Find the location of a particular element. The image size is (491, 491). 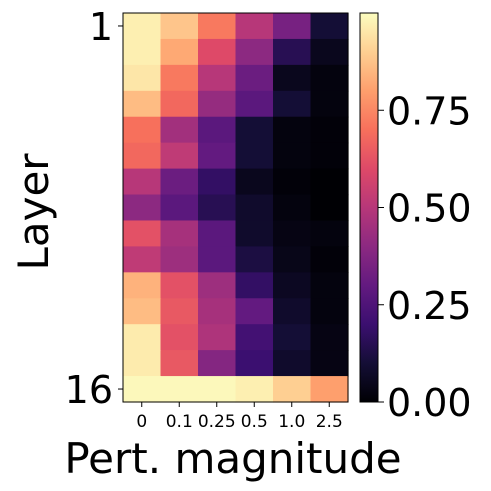

y-tick-label: 1 is located at coordinates (101, 27).